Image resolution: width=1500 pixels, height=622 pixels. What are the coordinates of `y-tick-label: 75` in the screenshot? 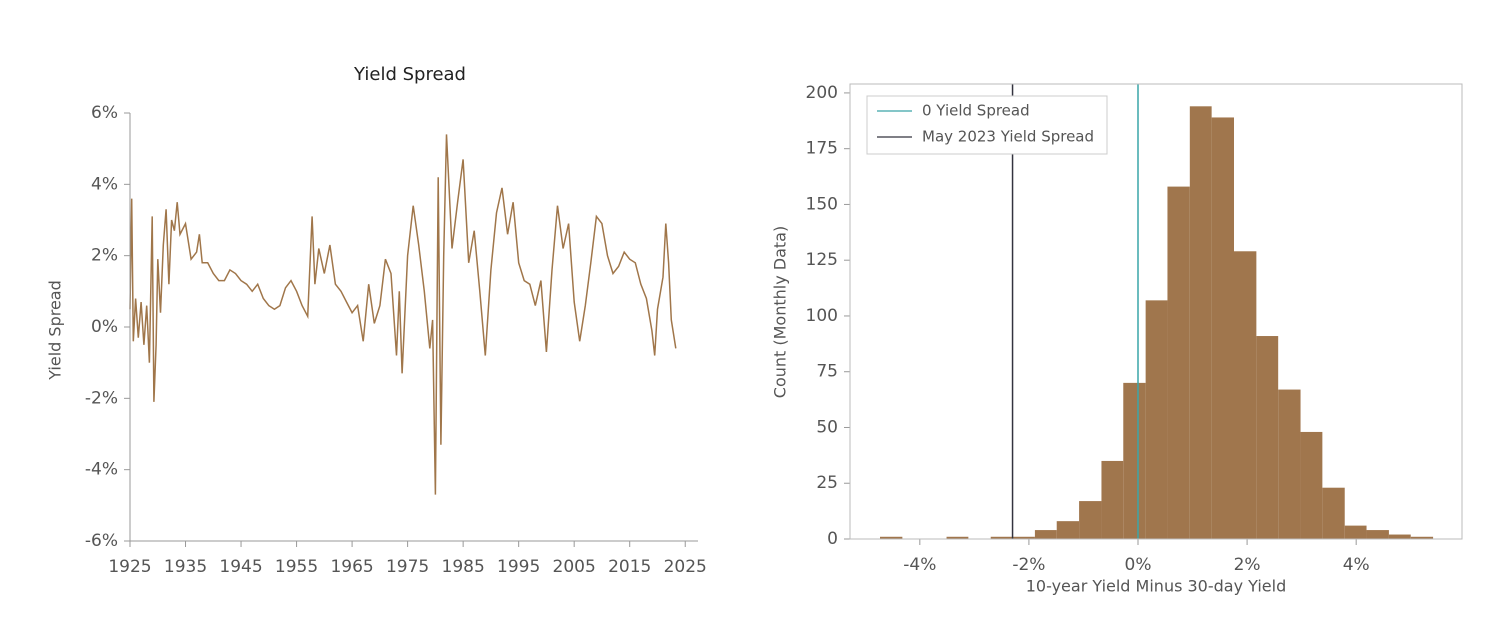 It's located at (827, 372).